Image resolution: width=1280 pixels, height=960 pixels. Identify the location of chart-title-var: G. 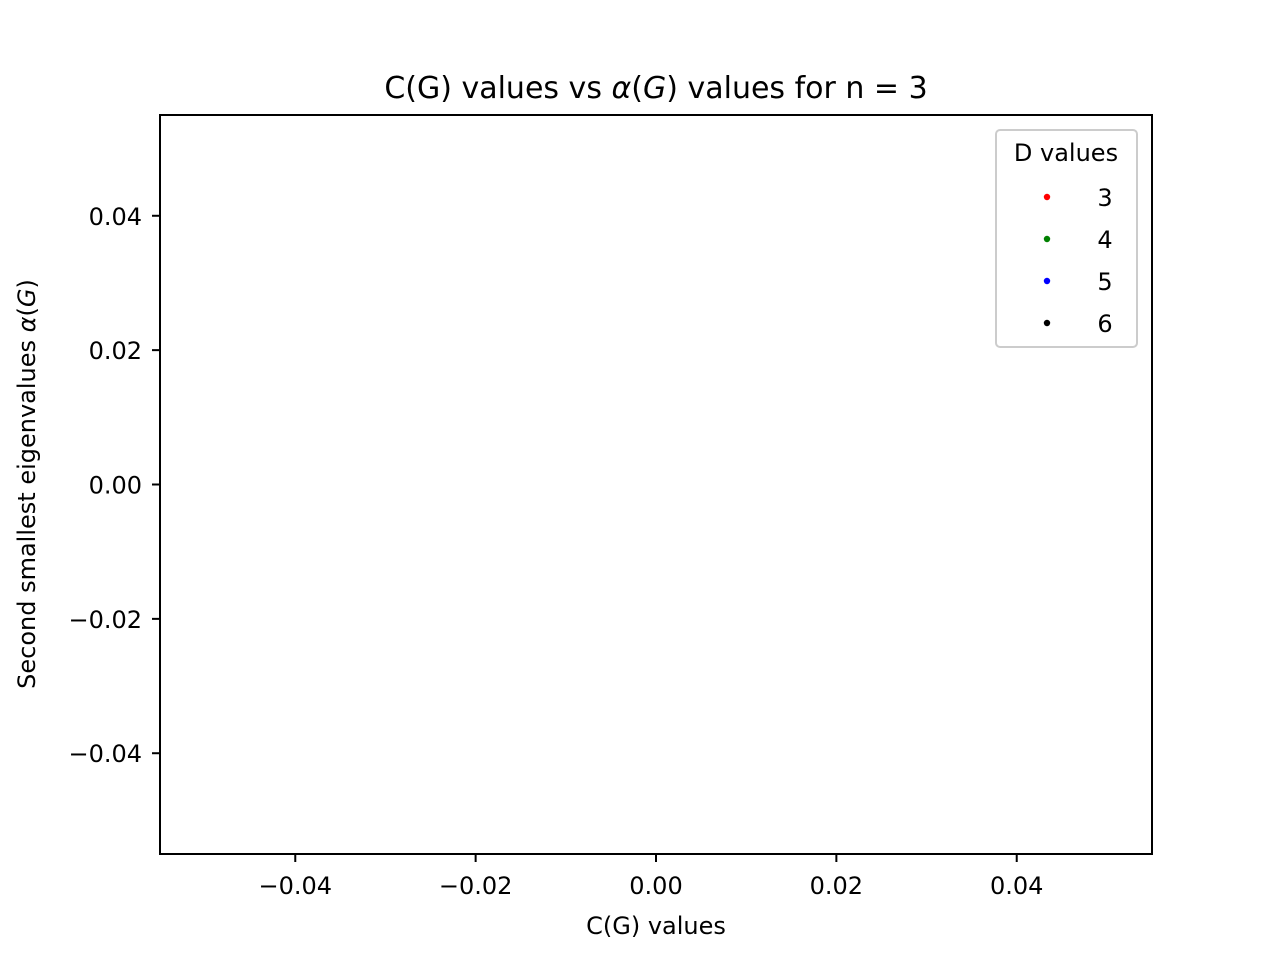
(654, 88).